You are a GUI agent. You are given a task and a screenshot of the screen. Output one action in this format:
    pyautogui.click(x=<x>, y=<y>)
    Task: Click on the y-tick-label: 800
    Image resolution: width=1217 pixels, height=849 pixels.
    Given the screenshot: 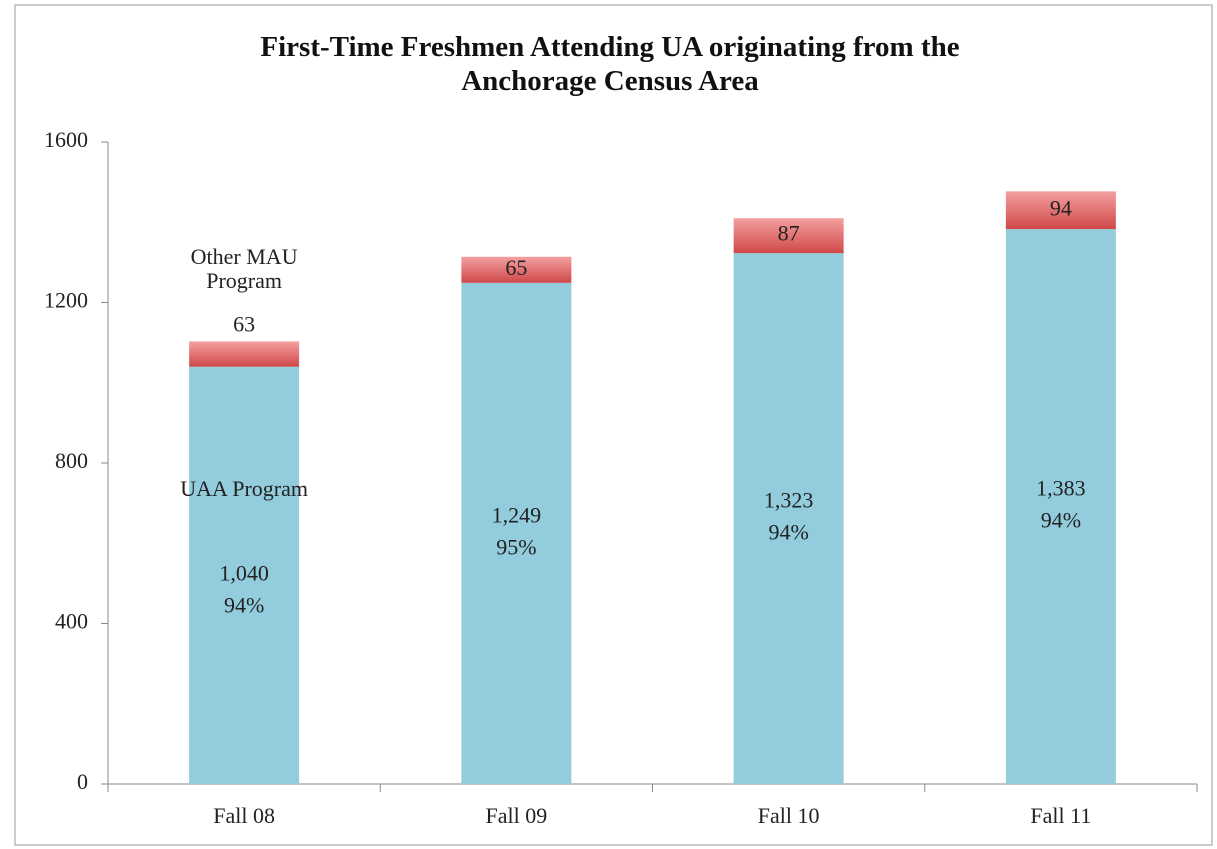 What is the action you would take?
    pyautogui.click(x=71, y=460)
    